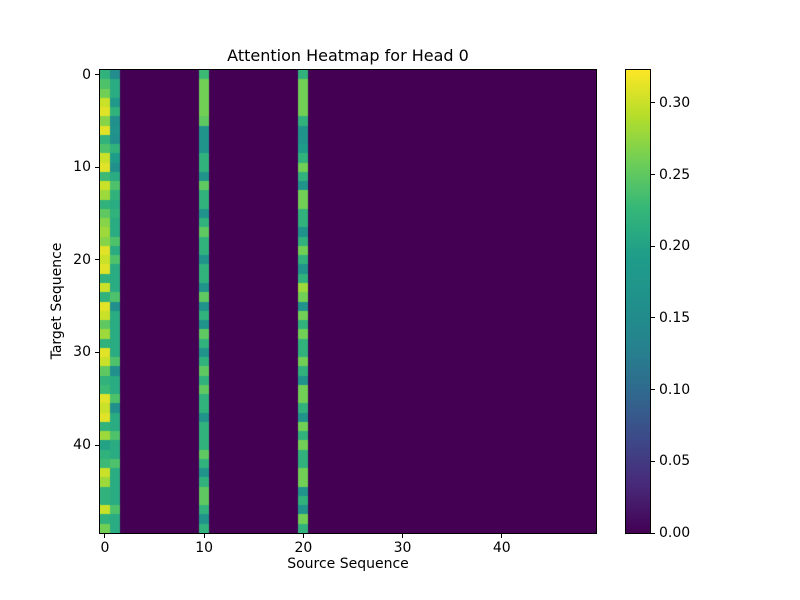  What do you see at coordinates (204, 548) in the screenshot?
I see `x-tick-label: 10` at bounding box center [204, 548].